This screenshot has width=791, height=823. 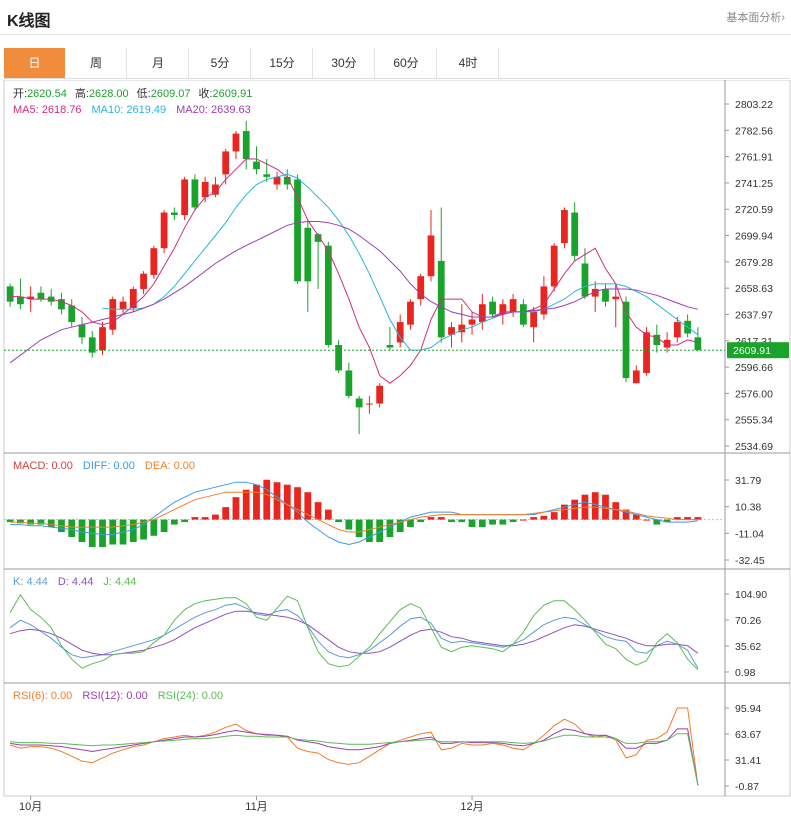 What do you see at coordinates (754, 394) in the screenshot?
I see `price-tick-label: 2576.00` at bounding box center [754, 394].